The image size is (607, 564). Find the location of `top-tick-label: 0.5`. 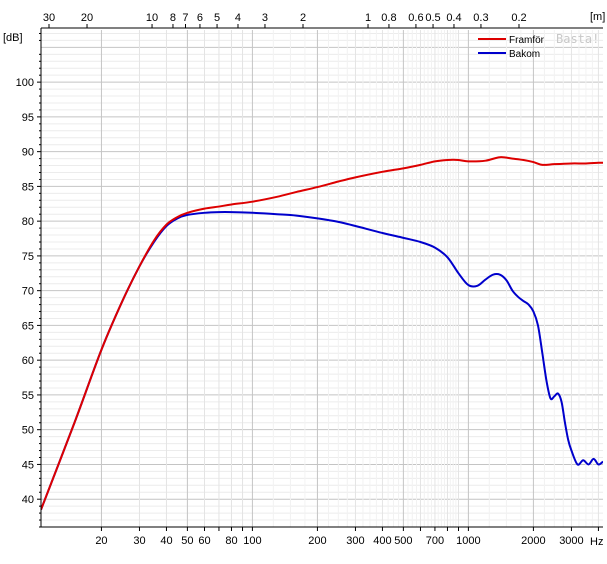

top-tick-label: 0.5 is located at coordinates (432, 18).